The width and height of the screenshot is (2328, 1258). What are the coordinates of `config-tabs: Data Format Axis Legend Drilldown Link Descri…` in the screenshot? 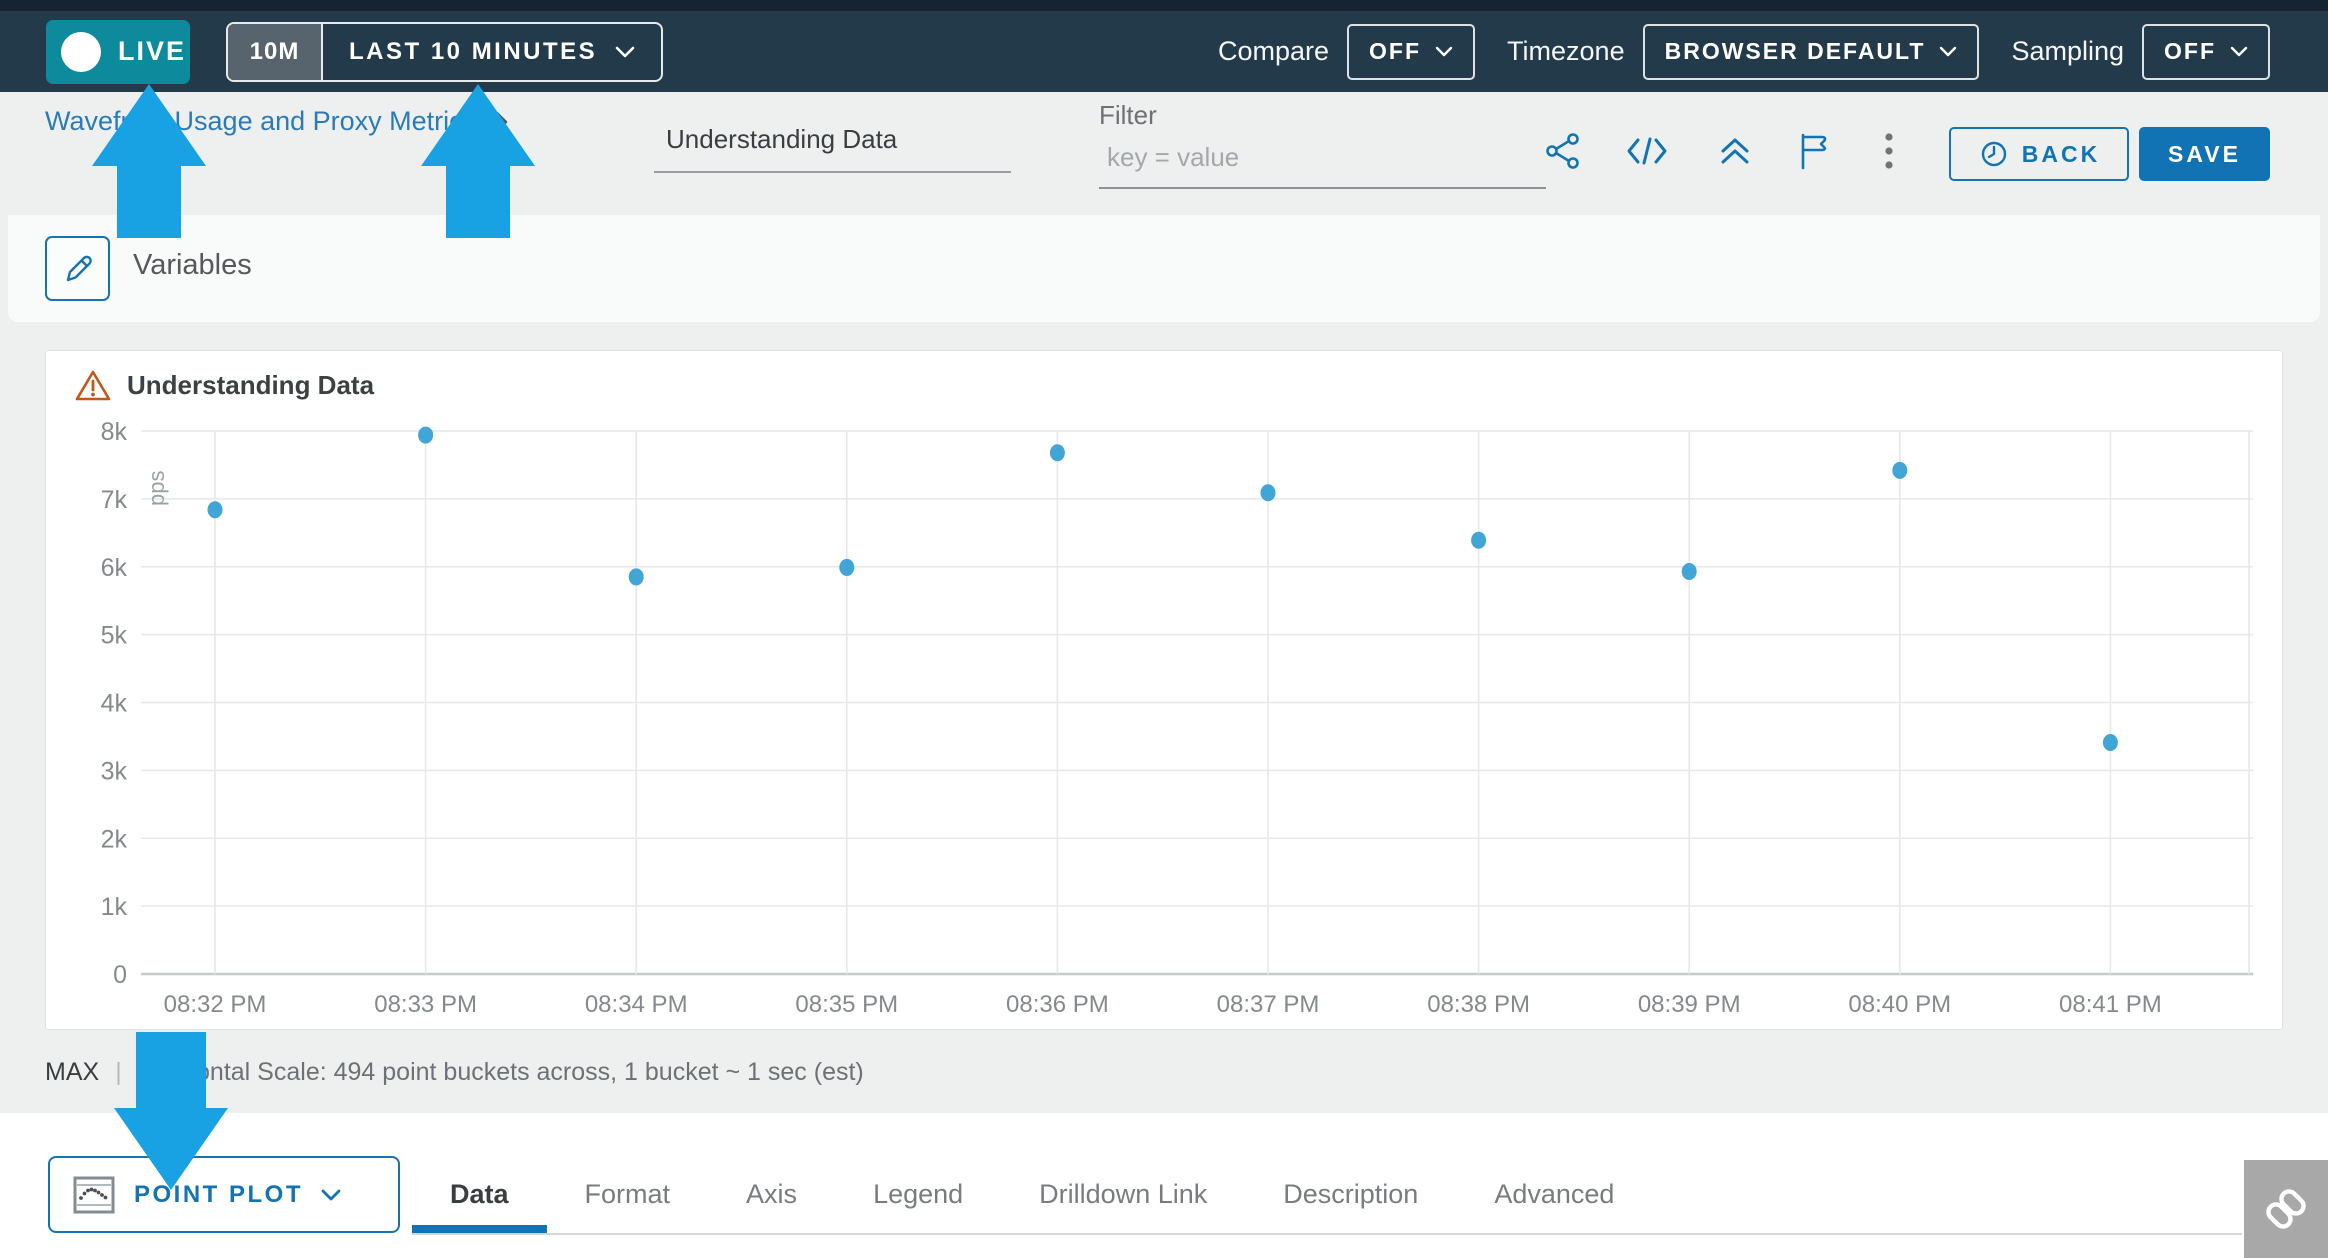 It's located at (1032, 1196).